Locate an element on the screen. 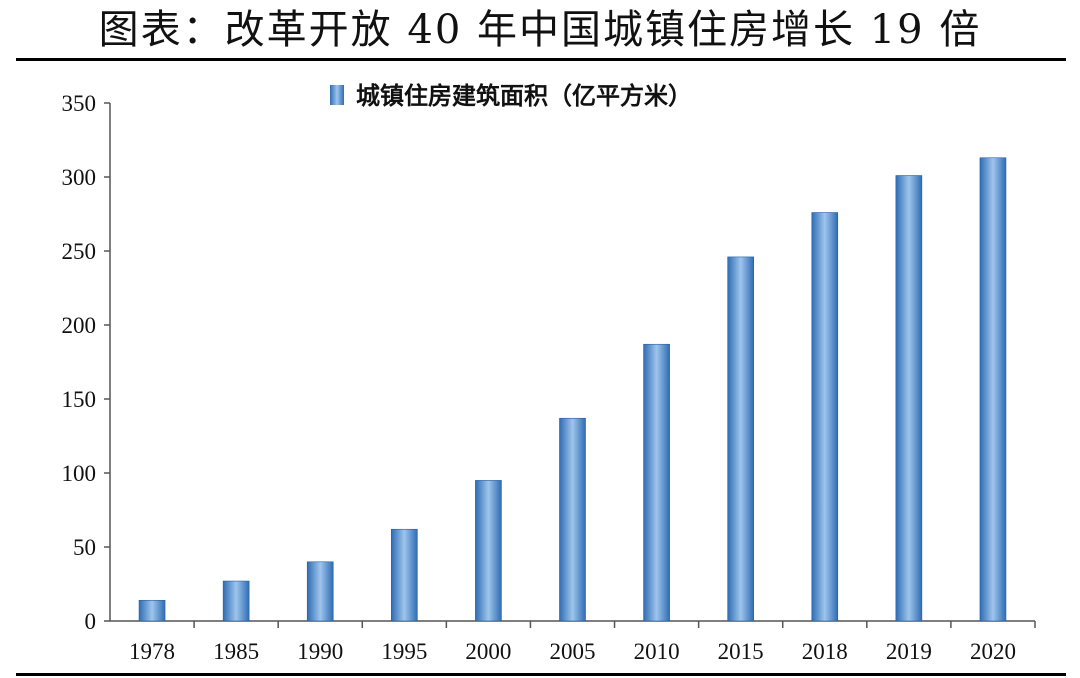 The width and height of the screenshot is (1080, 678). x-tick-label: 2020 is located at coordinates (993, 651).